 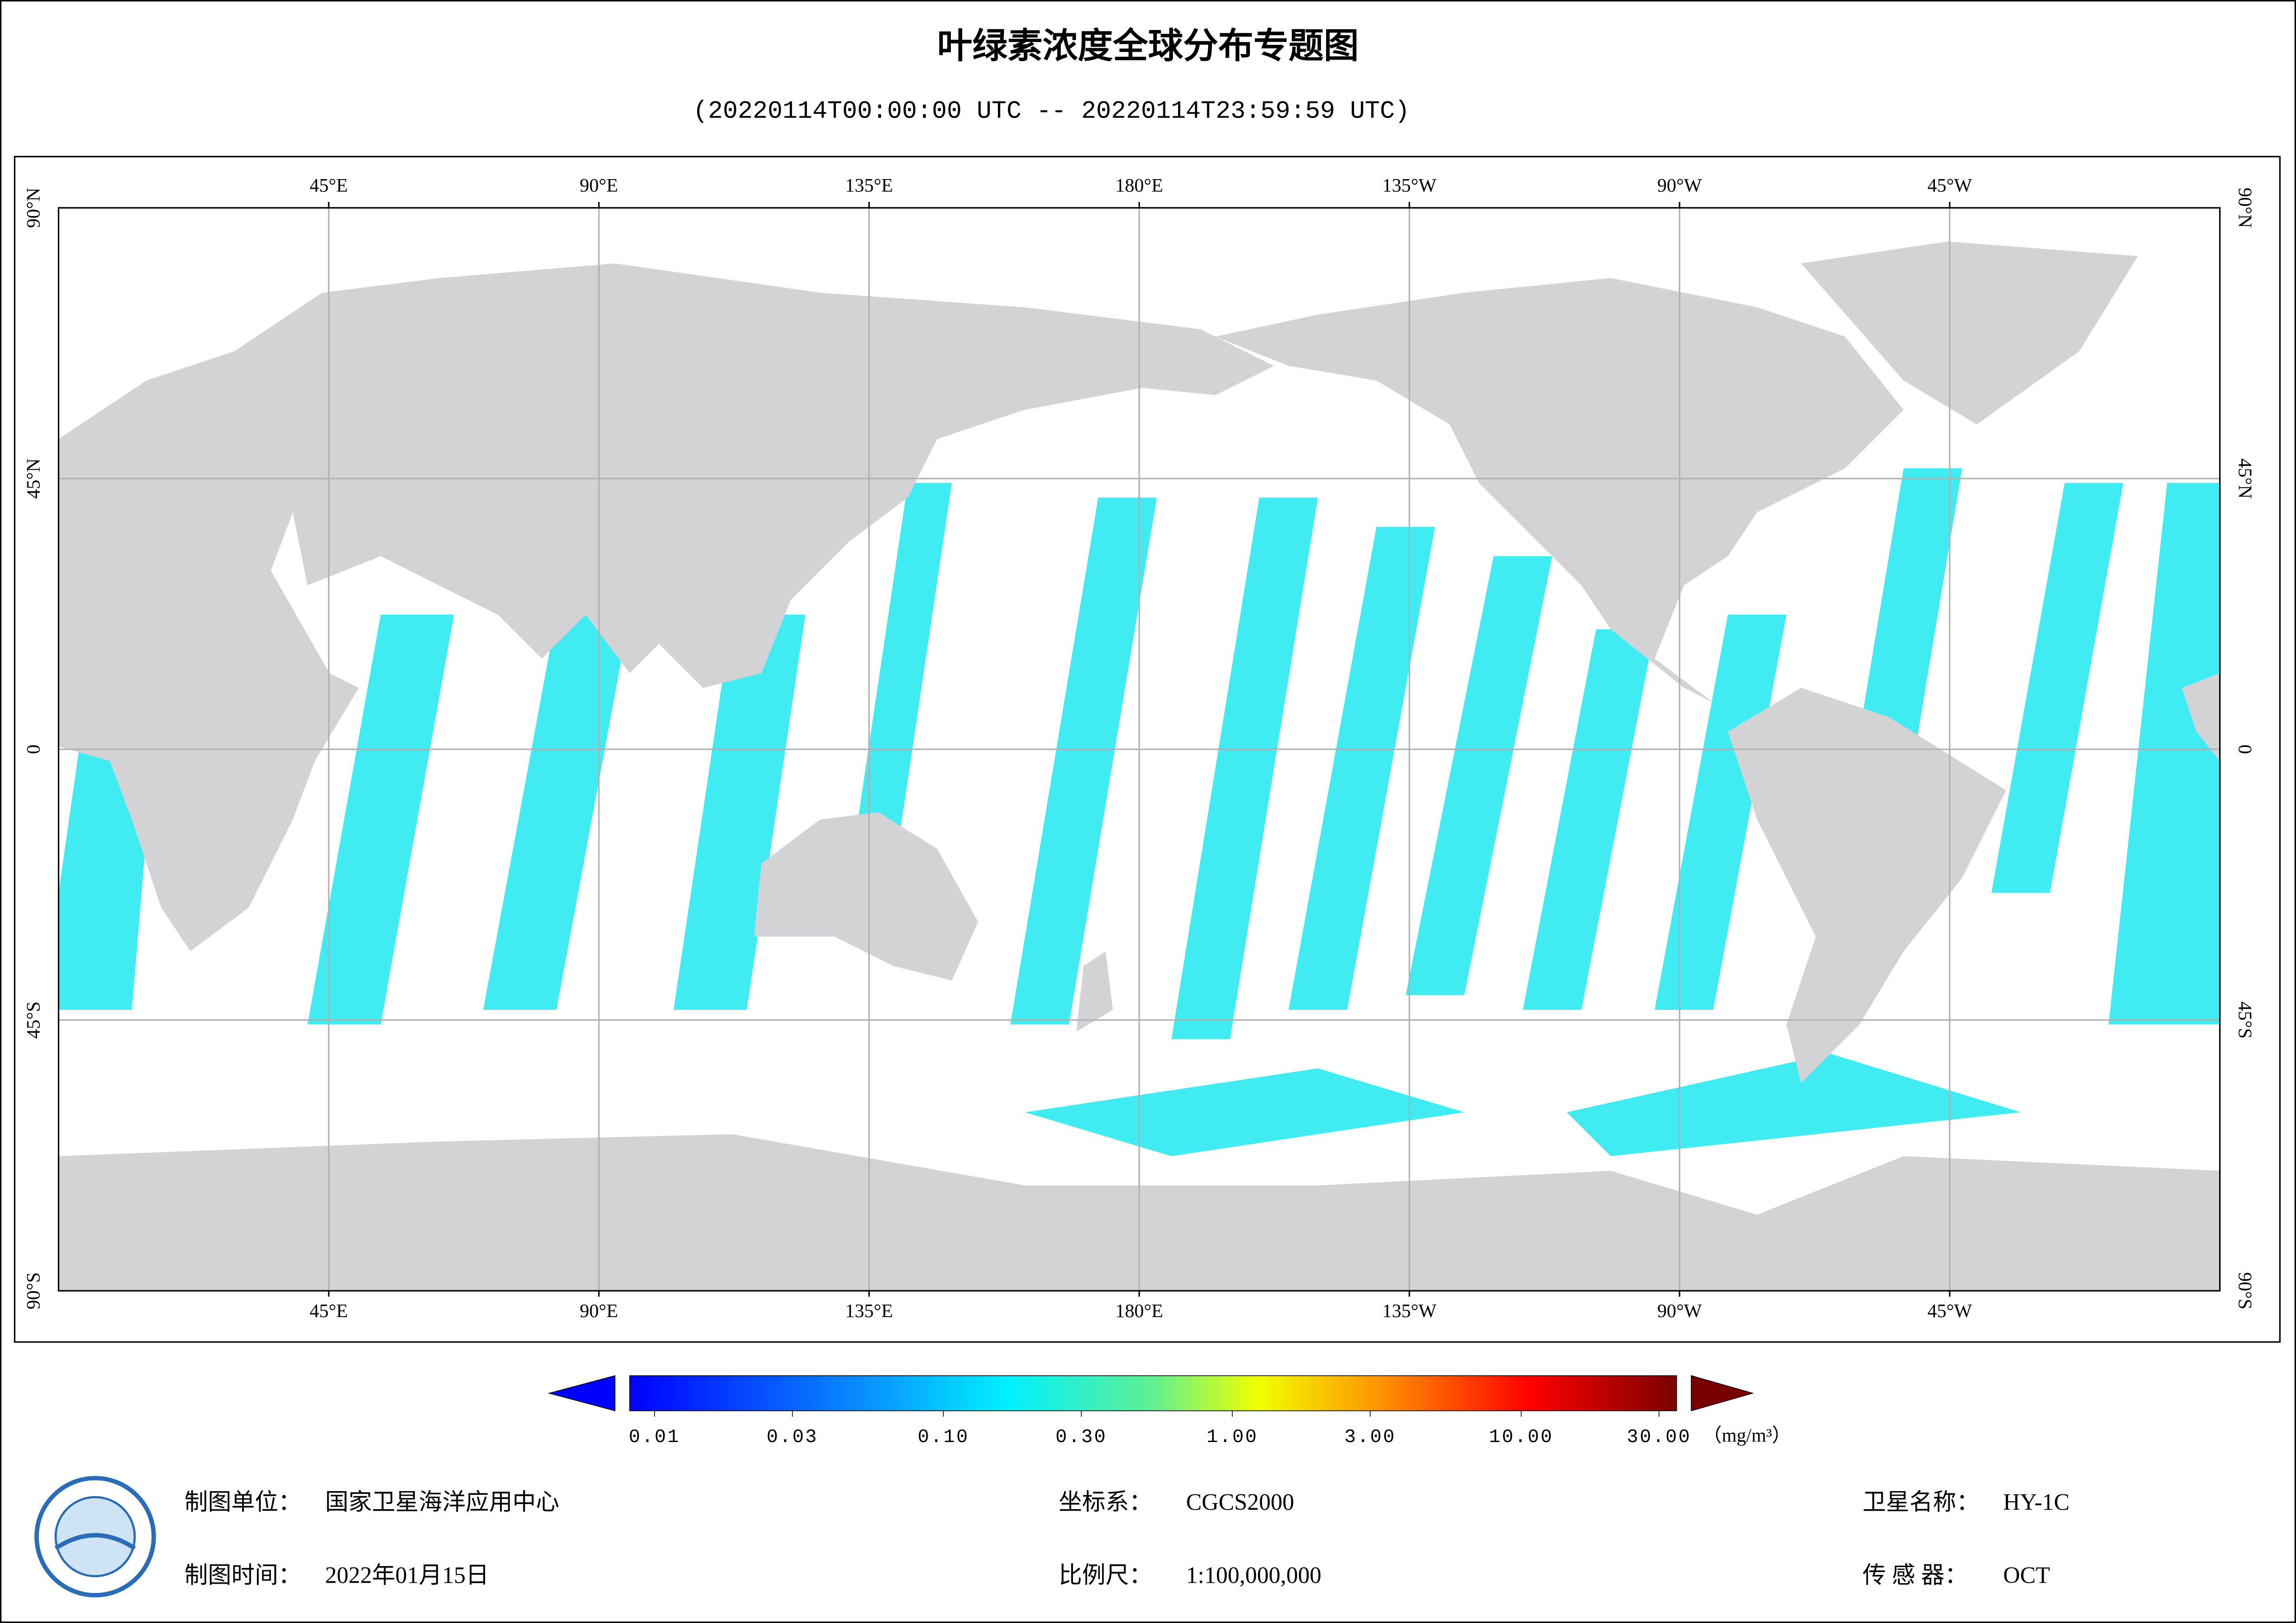 What do you see at coordinates (1659, 1437) in the screenshot?
I see `colorbar-tick-label: 30.00` at bounding box center [1659, 1437].